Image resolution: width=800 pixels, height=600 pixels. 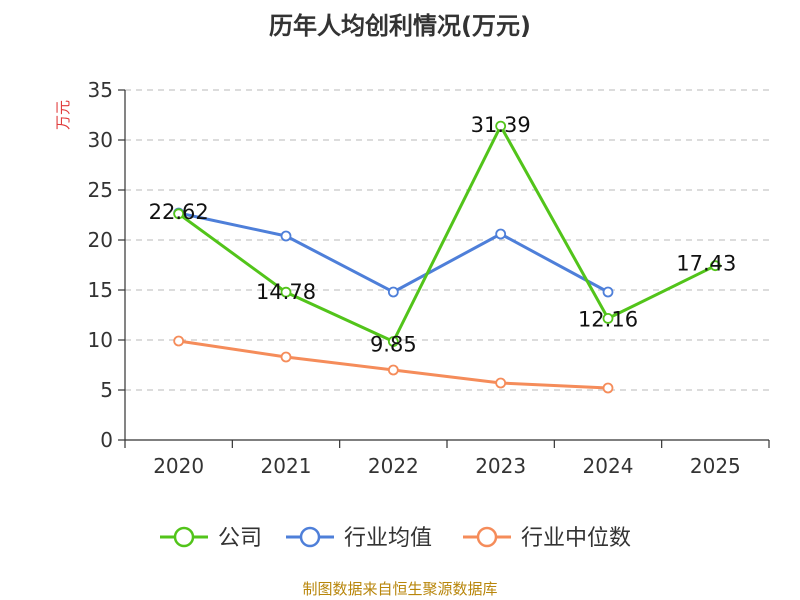 What do you see at coordinates (100, 190) in the screenshot?
I see `y-tick-label: 25` at bounding box center [100, 190].